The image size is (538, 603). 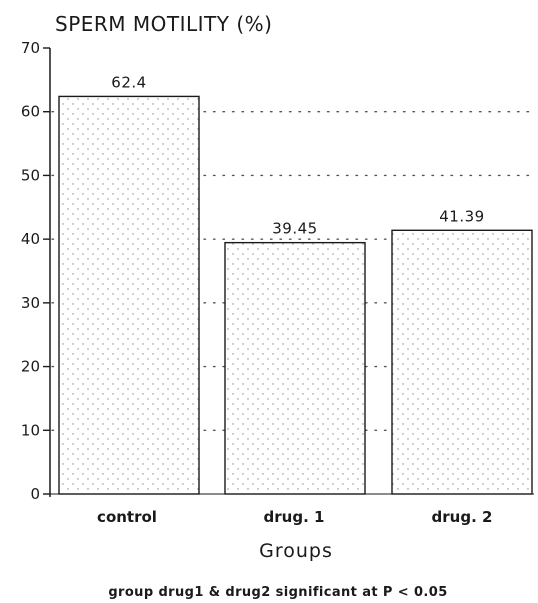 What do you see at coordinates (163, 24) in the screenshot?
I see `y-axis-title: SPERM MOTILITY (%)` at bounding box center [163, 24].